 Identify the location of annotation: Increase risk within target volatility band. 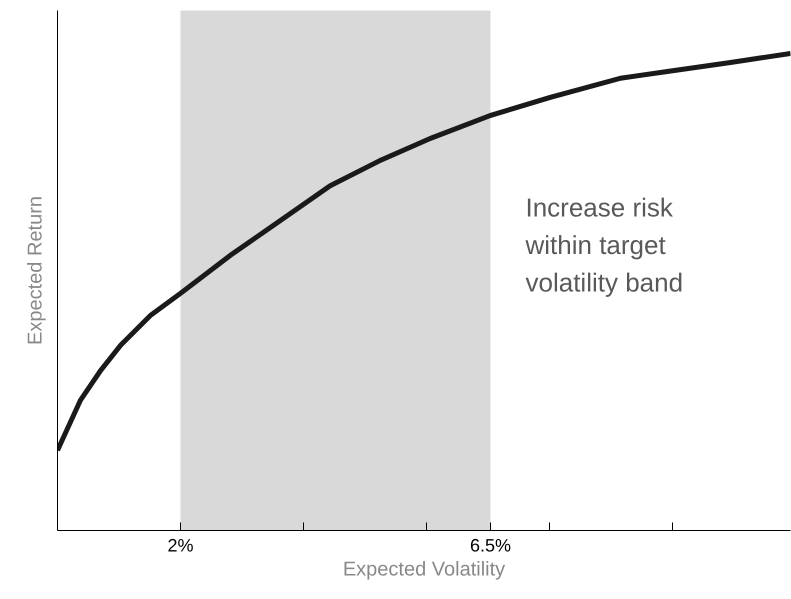
(604, 245).